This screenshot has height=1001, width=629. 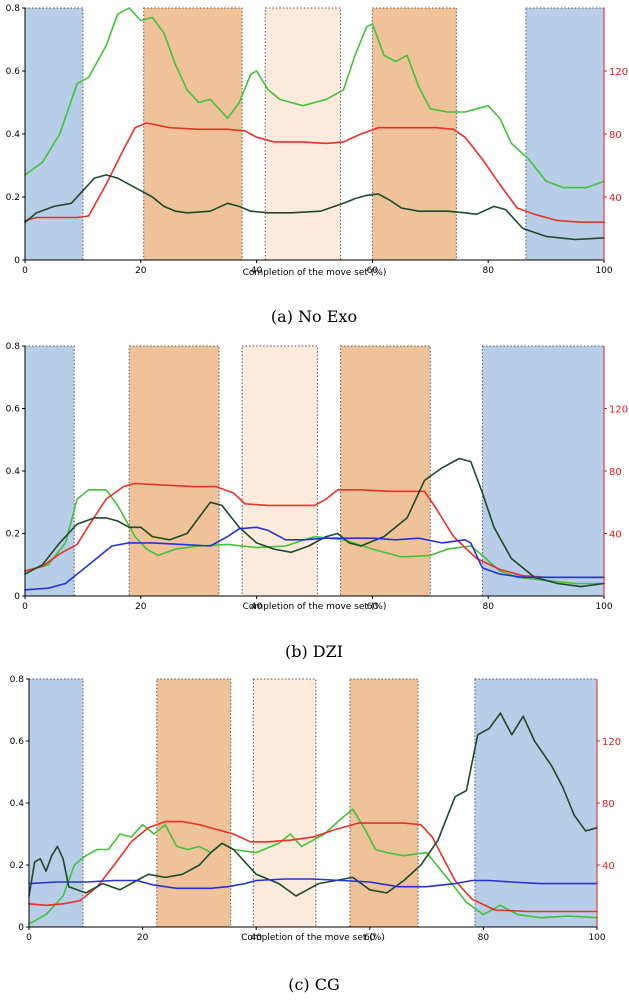 I want to click on panel-caption: (a) No Exo, so click(x=314, y=316).